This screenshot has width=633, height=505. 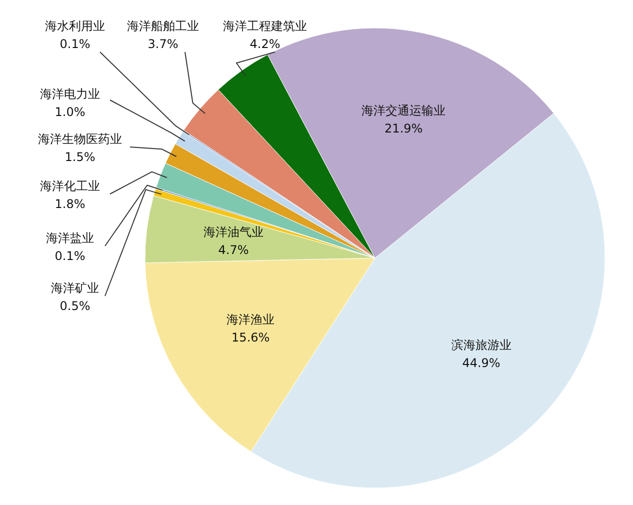 What do you see at coordinates (70, 112) in the screenshot?
I see `data-label: 1.0%` at bounding box center [70, 112].